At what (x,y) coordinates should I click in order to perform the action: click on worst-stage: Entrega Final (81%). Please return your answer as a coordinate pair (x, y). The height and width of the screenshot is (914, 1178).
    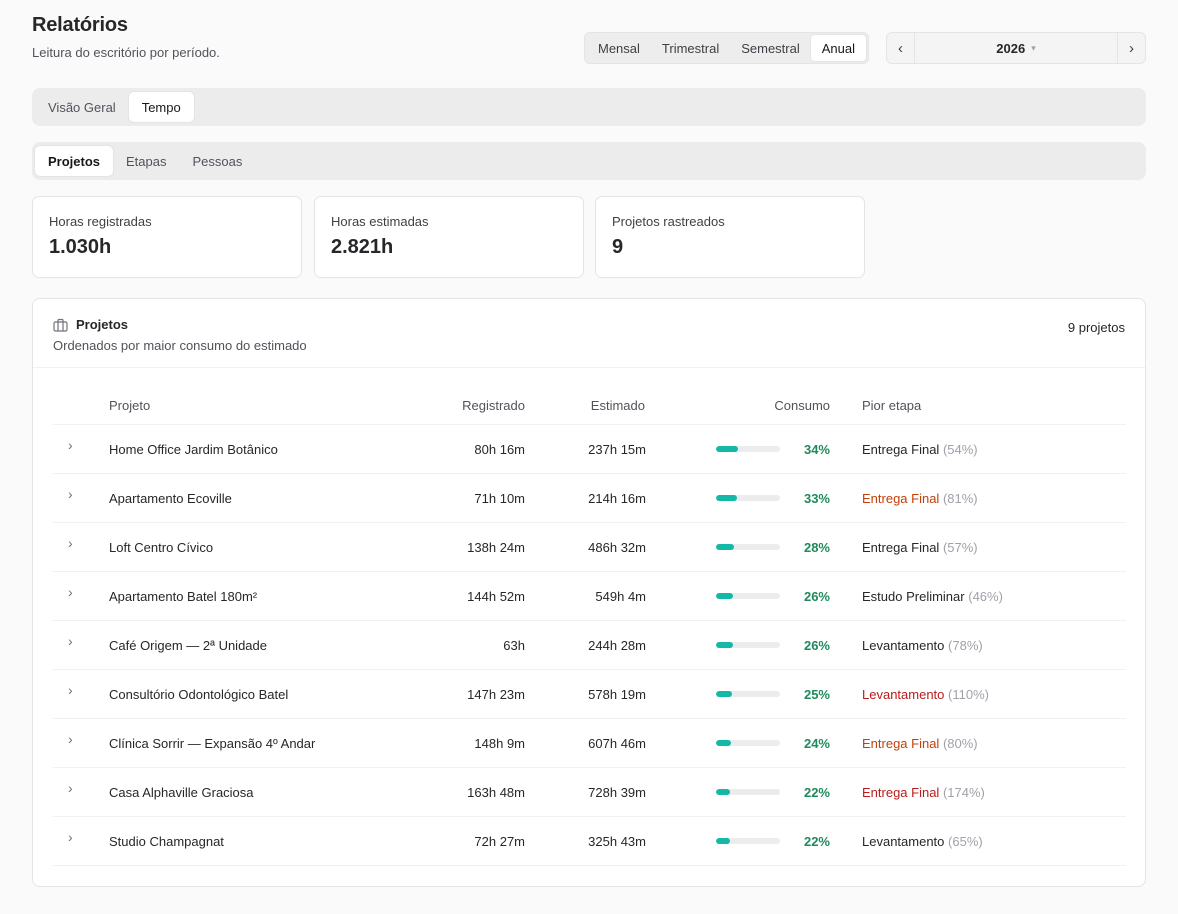
    Looking at the image, I should click on (920, 498).